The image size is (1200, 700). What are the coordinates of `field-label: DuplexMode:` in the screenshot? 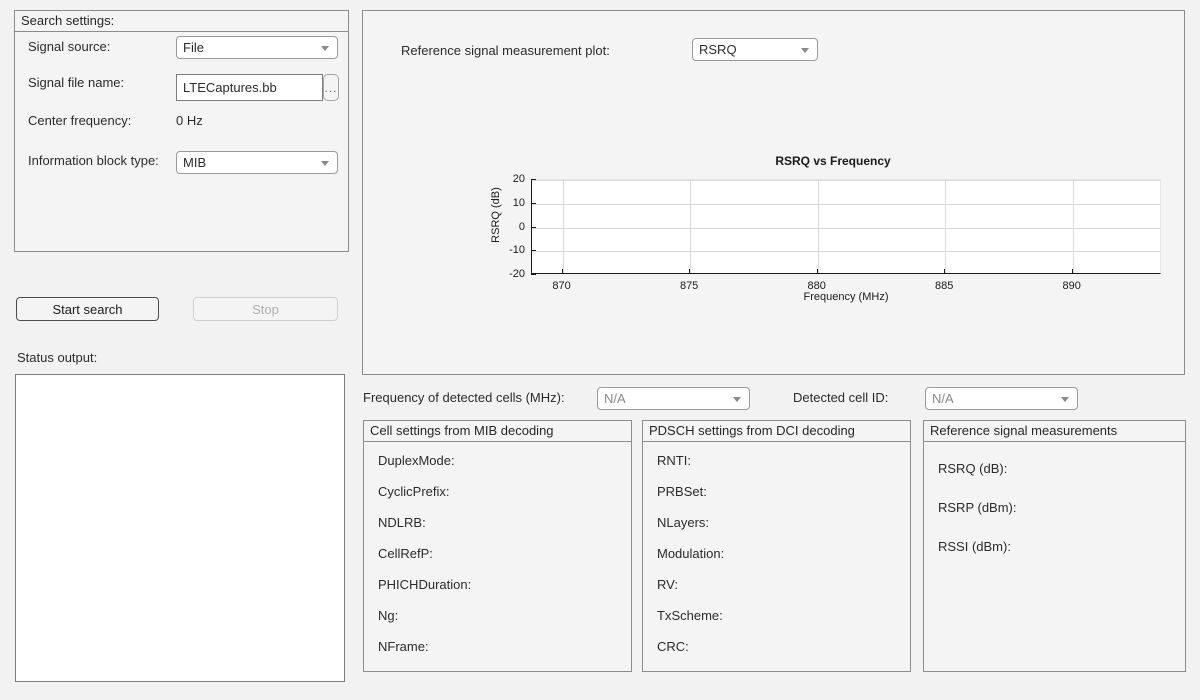 It's located at (416, 460).